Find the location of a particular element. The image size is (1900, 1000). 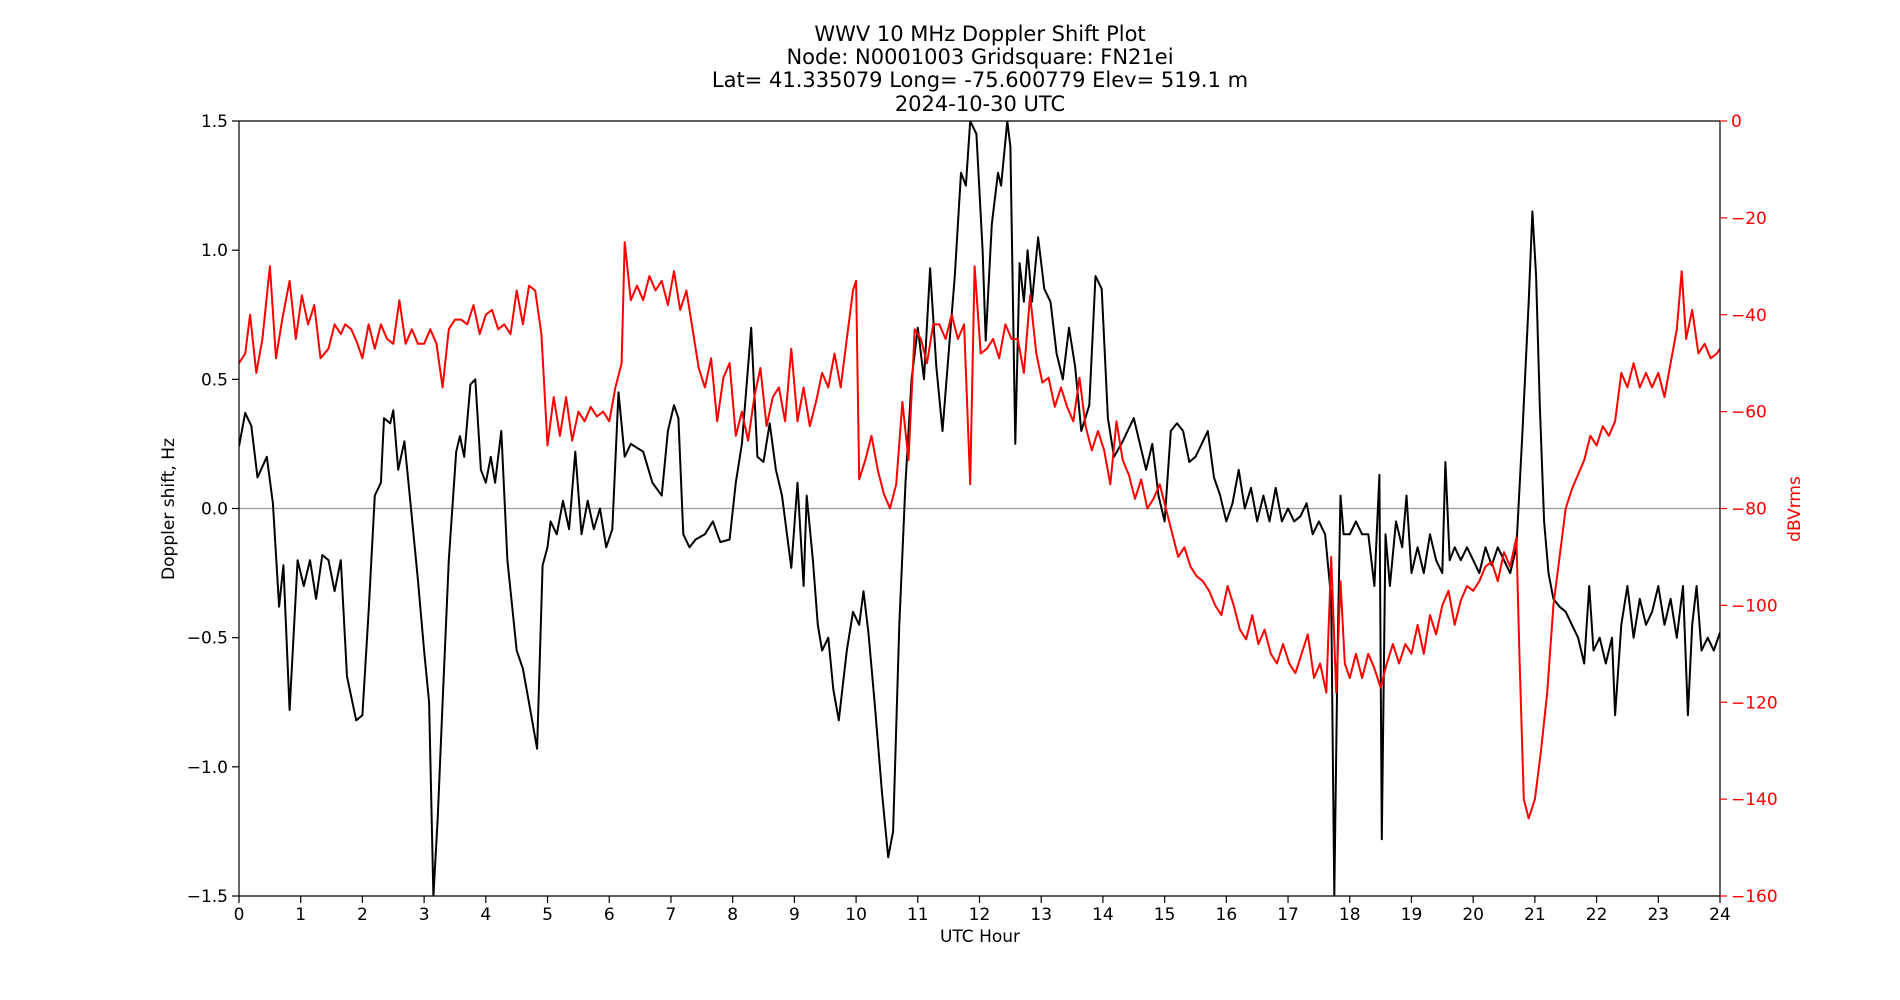

x-tick-label: 17 is located at coordinates (1288, 915).